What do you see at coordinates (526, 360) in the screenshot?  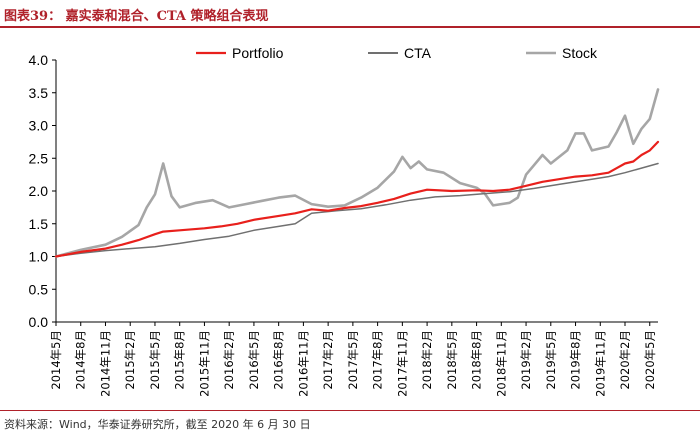 I see `x-tick-label: 2019年2月` at bounding box center [526, 360].